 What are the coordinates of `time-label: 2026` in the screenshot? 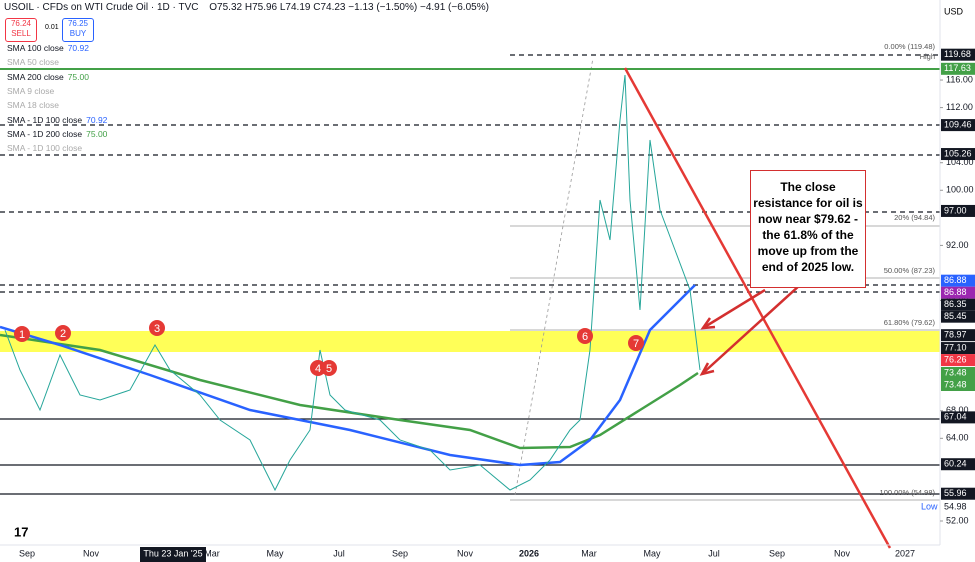 It's located at (529, 553).